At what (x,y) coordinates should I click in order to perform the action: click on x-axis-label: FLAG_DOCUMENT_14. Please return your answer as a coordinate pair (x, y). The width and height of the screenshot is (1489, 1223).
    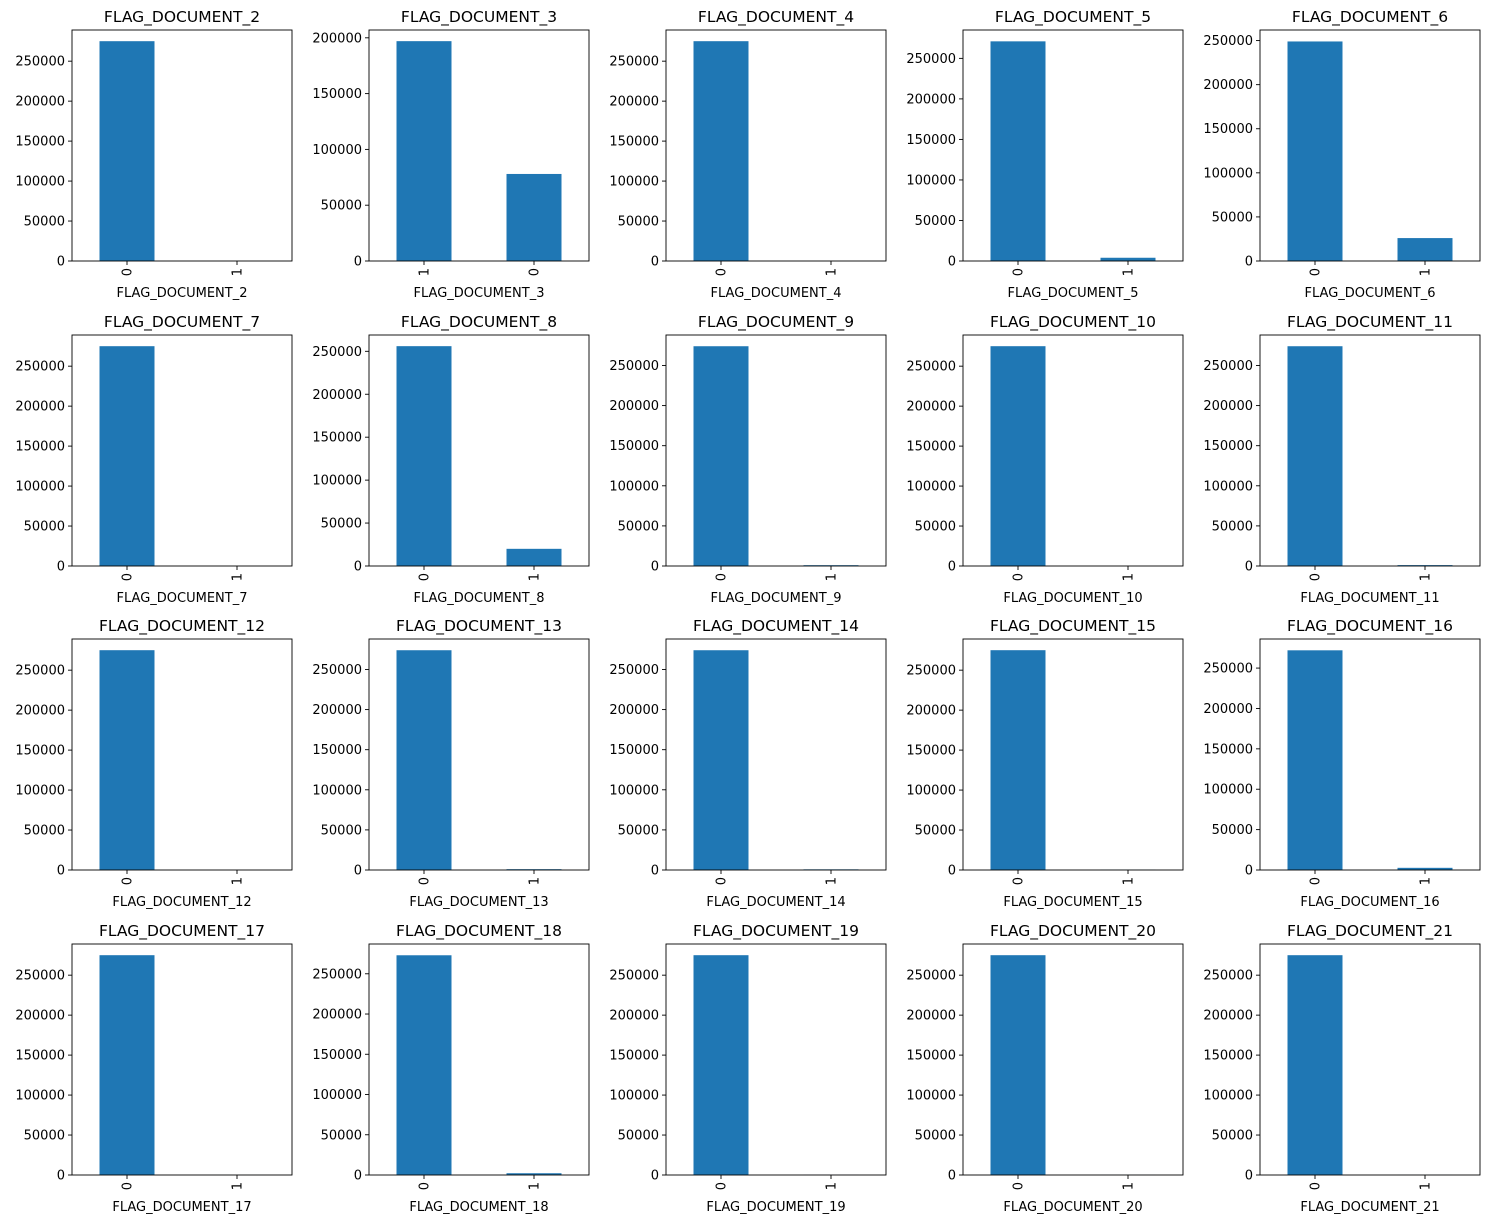
    Looking at the image, I should click on (775, 902).